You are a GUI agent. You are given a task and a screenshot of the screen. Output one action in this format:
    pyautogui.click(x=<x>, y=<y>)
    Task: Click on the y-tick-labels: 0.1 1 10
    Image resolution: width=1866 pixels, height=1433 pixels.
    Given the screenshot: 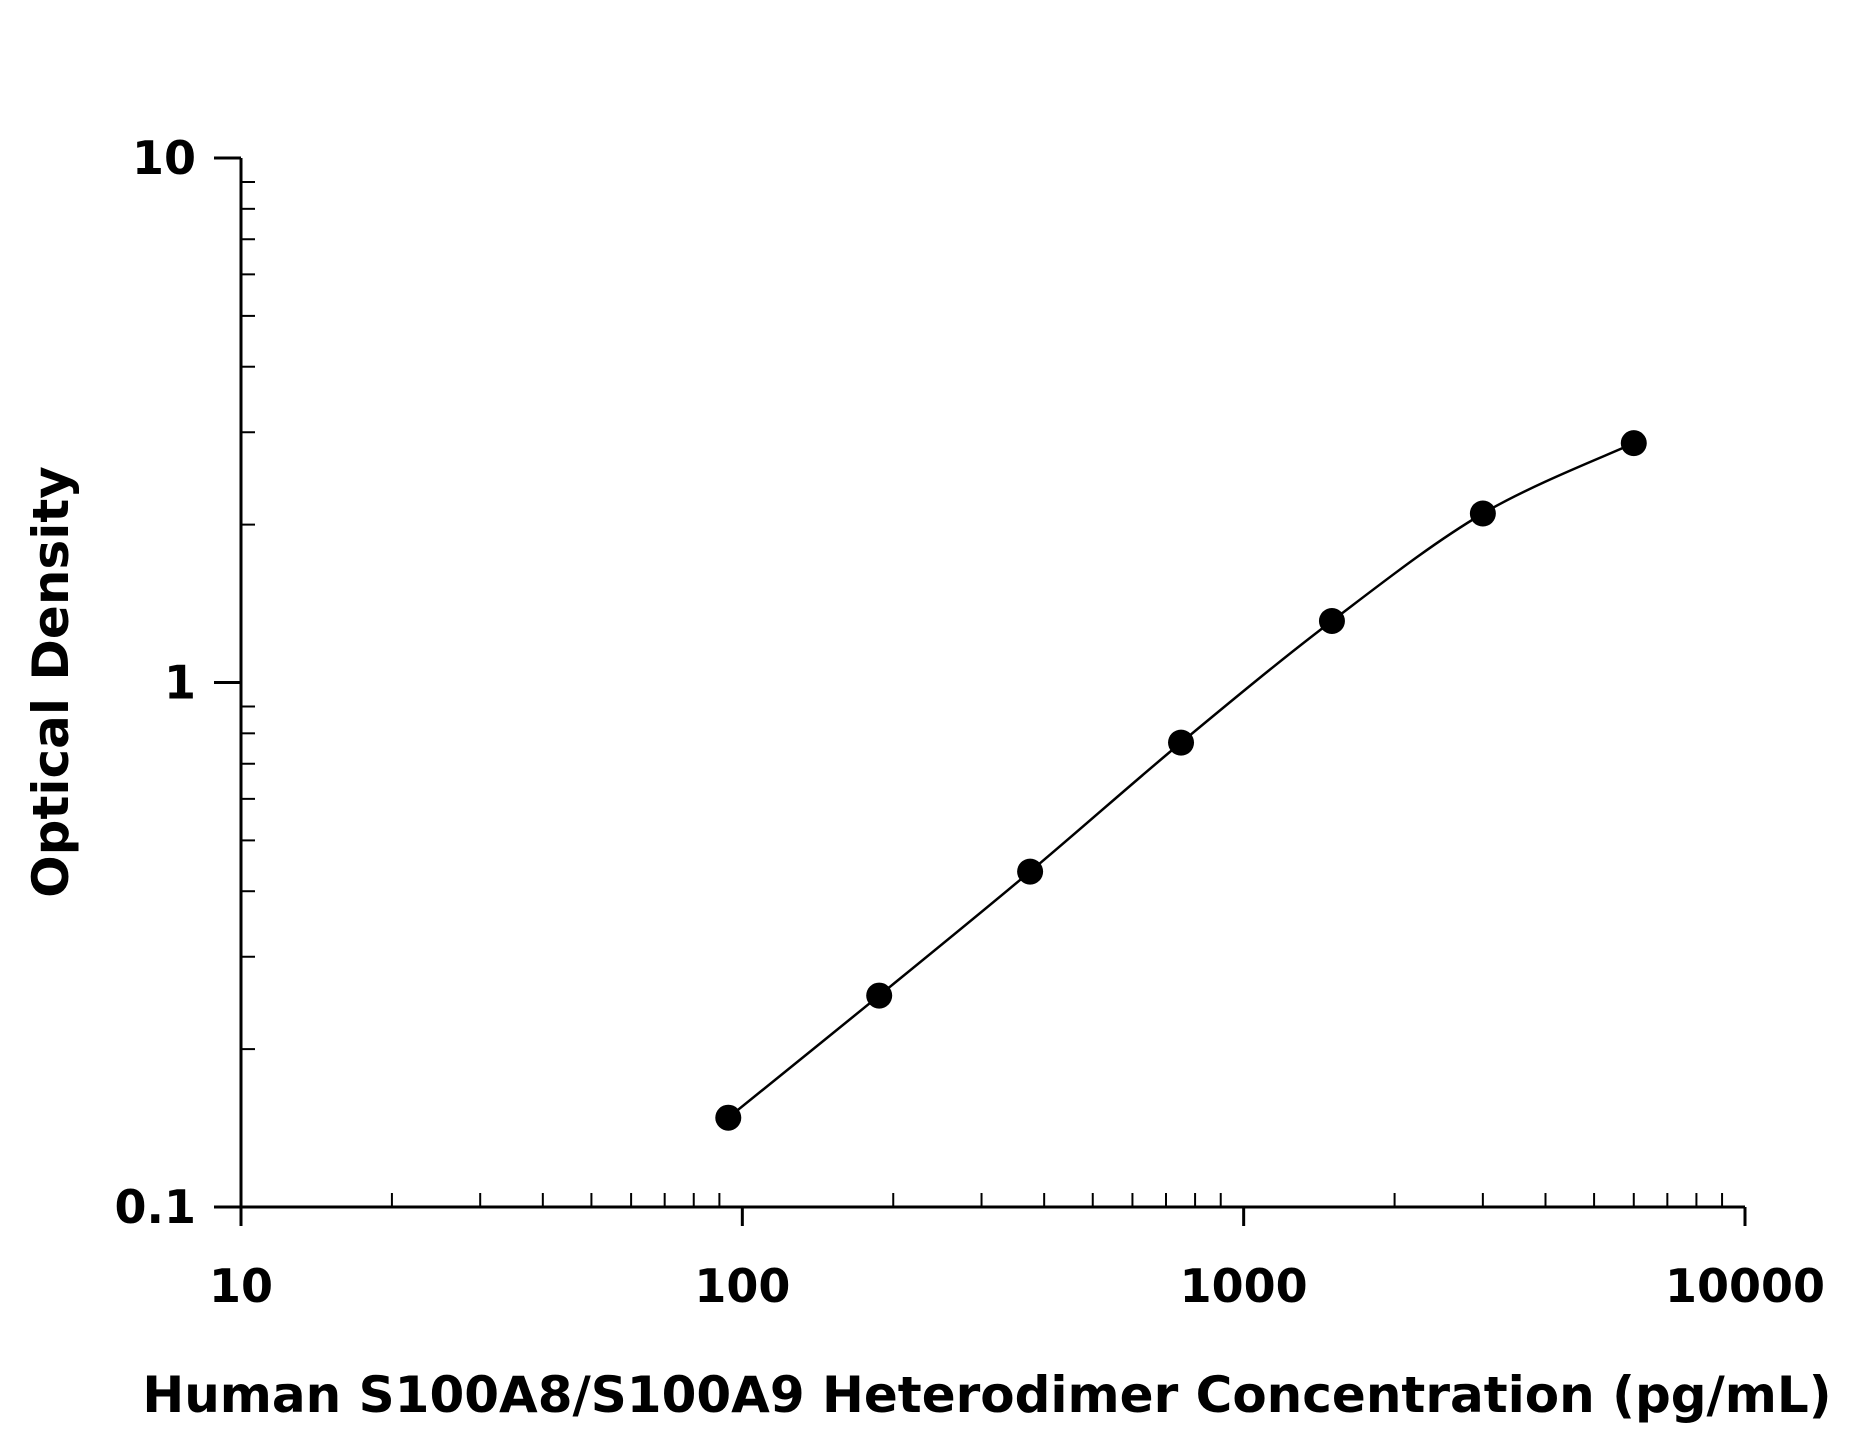 What is the action you would take?
    pyautogui.click(x=156, y=682)
    